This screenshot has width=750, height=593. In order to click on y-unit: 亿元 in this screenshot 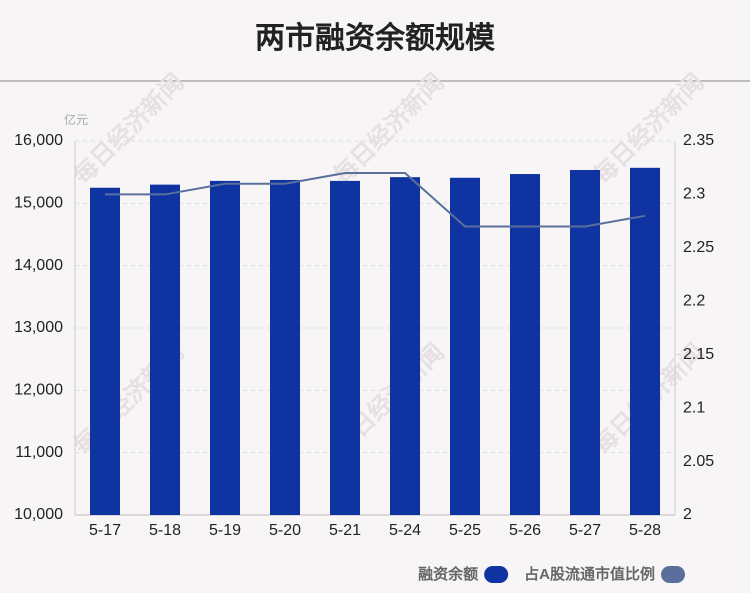, I will do `click(76, 119)`.